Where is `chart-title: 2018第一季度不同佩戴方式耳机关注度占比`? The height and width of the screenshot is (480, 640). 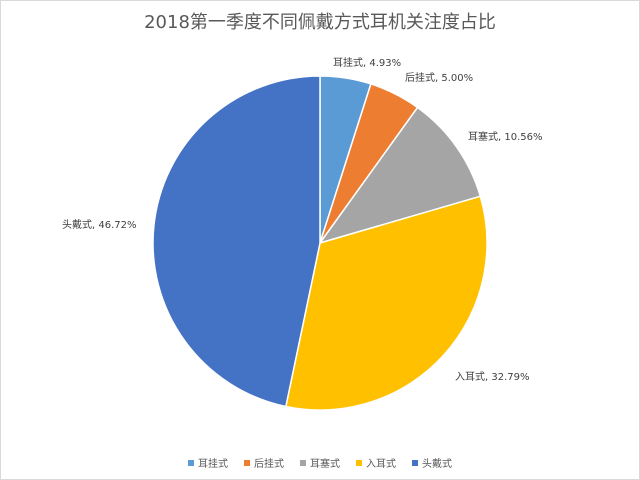 chart-title: 2018第一季度不同佩戴方式耳机关注度占比 is located at coordinates (320, 22).